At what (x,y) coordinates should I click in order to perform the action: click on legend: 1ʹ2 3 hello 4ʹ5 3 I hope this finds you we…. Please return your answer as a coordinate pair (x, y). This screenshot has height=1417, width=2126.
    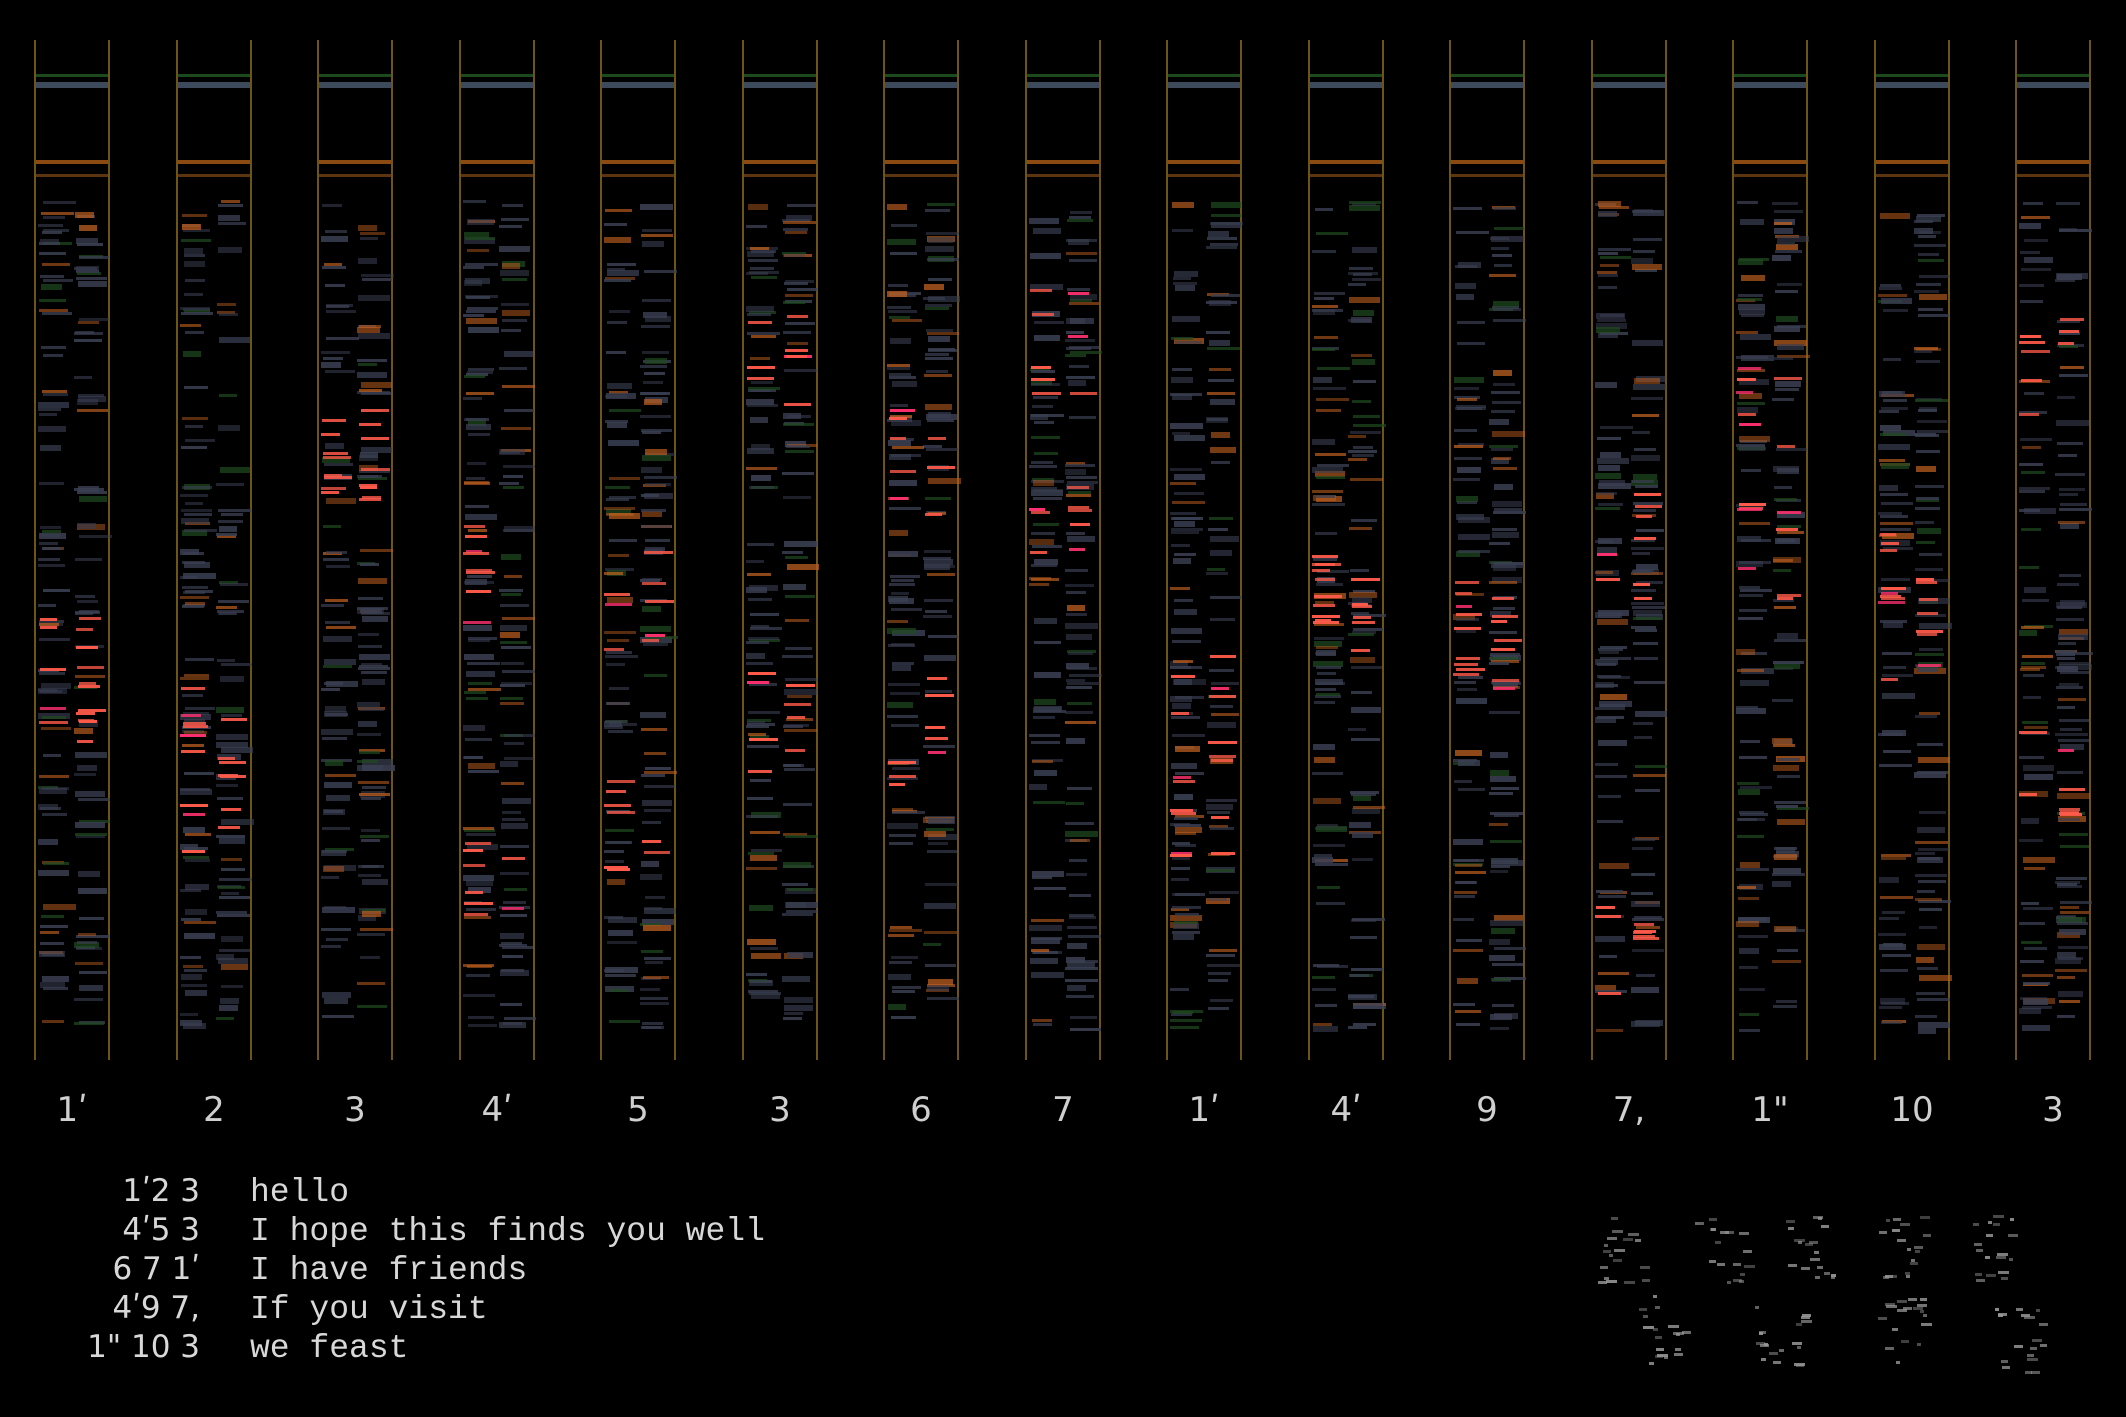
    Looking at the image, I should click on (397, 1269).